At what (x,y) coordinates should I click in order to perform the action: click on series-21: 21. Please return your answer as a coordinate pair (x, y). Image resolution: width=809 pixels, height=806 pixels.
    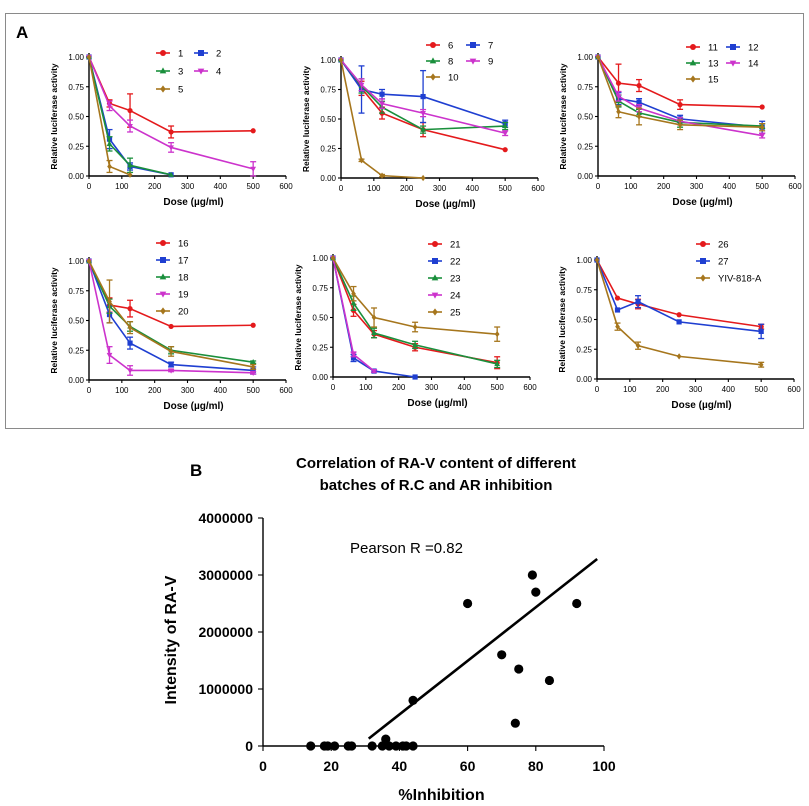
    Looking at the image, I should click on (415, 305).